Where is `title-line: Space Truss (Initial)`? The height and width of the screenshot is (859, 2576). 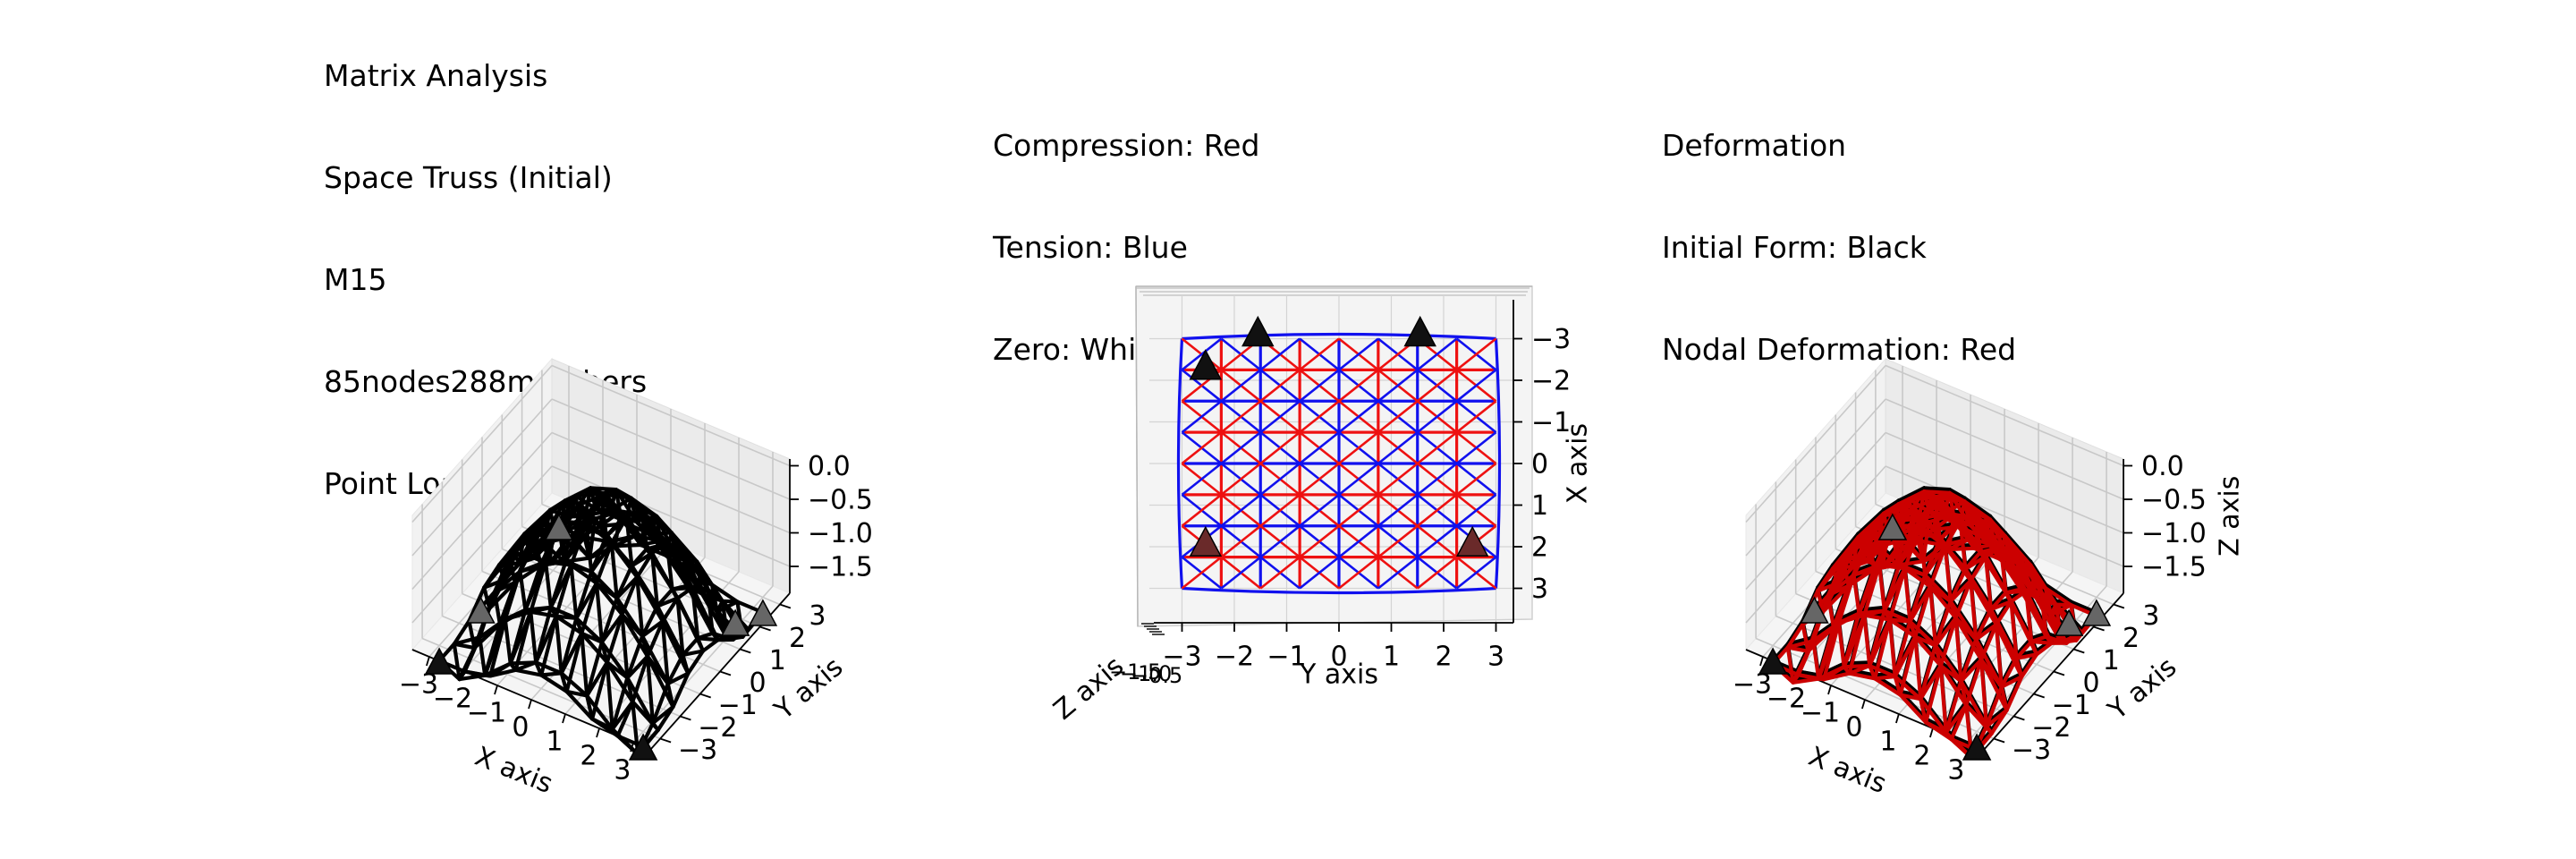
title-line: Space Truss (Initial) is located at coordinates (468, 177).